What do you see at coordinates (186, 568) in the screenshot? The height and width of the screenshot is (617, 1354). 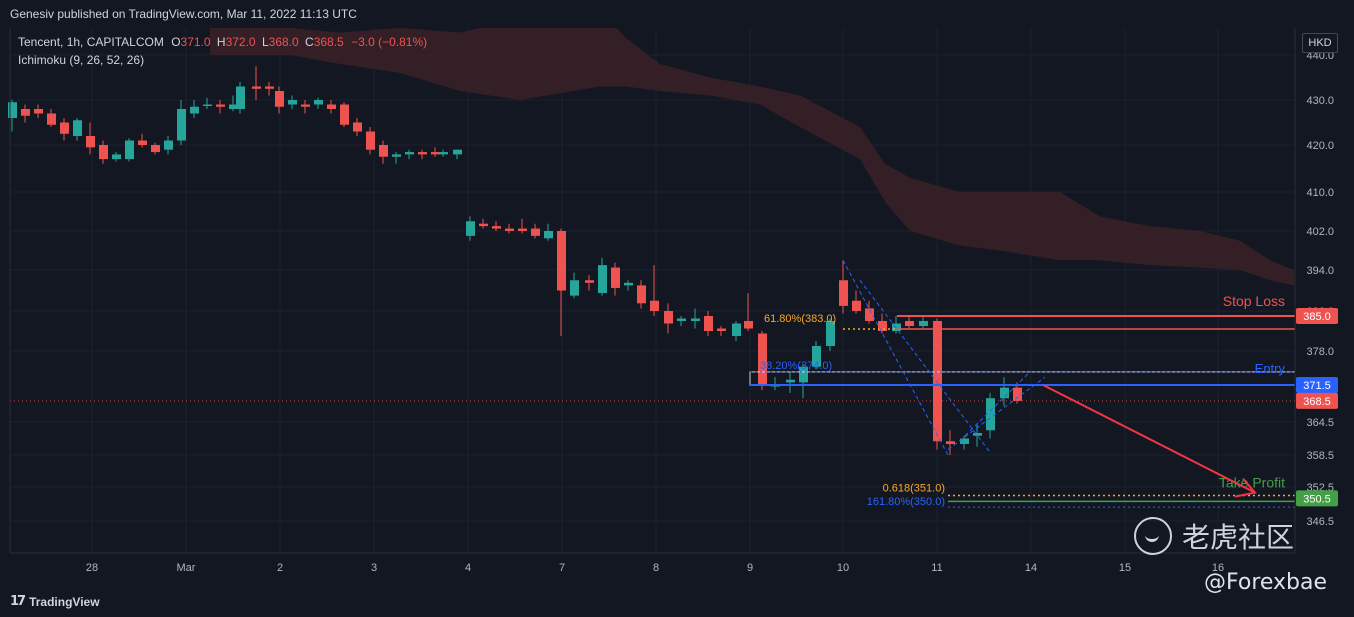 I see `time-tick-label: Mar` at bounding box center [186, 568].